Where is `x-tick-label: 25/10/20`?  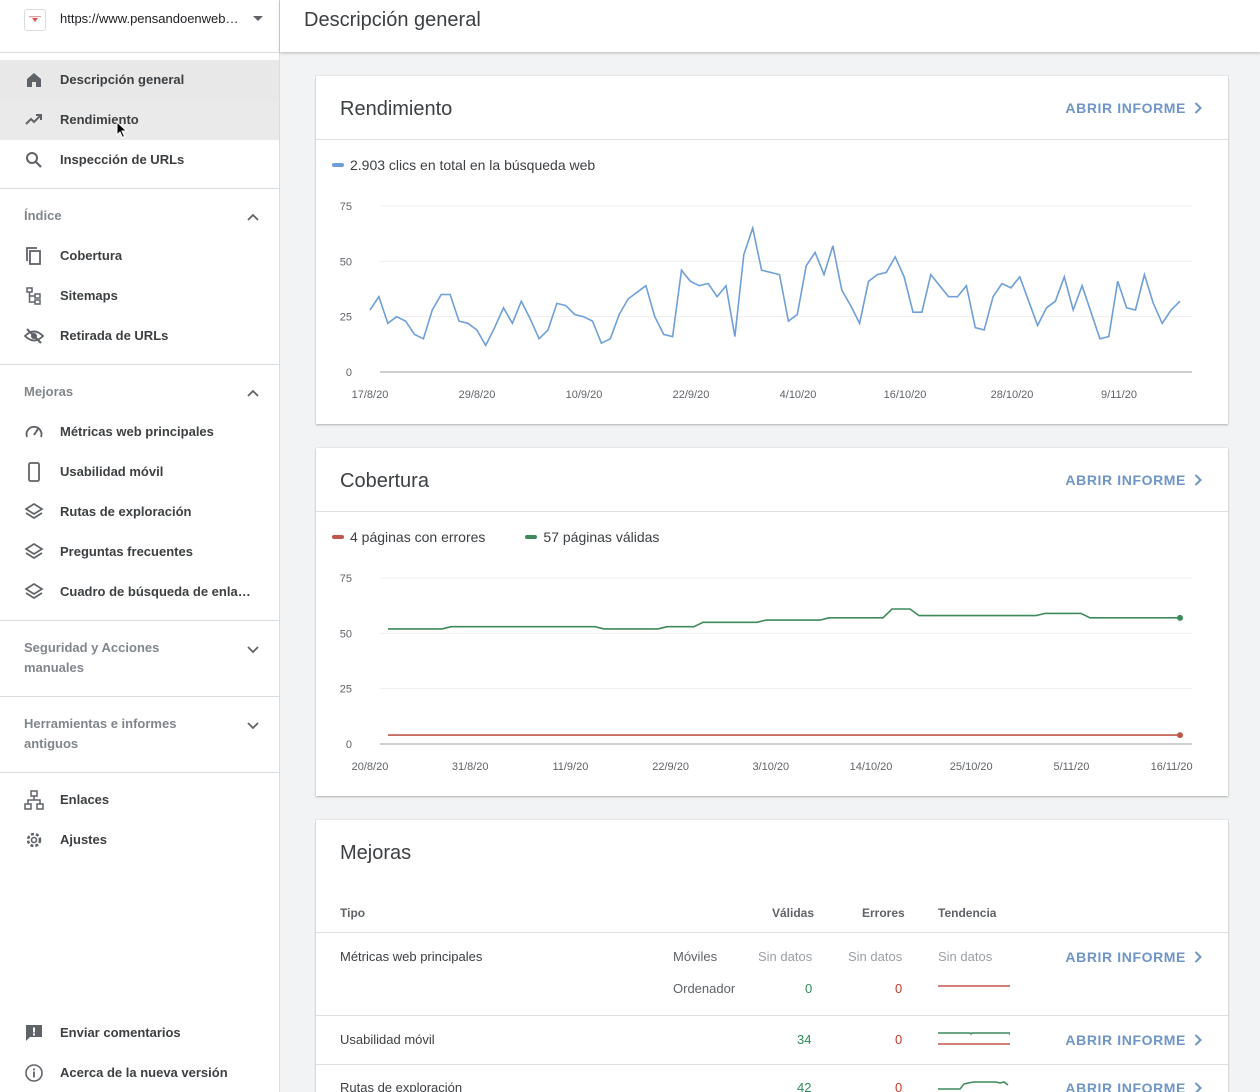
x-tick-label: 25/10/20 is located at coordinates (971, 767).